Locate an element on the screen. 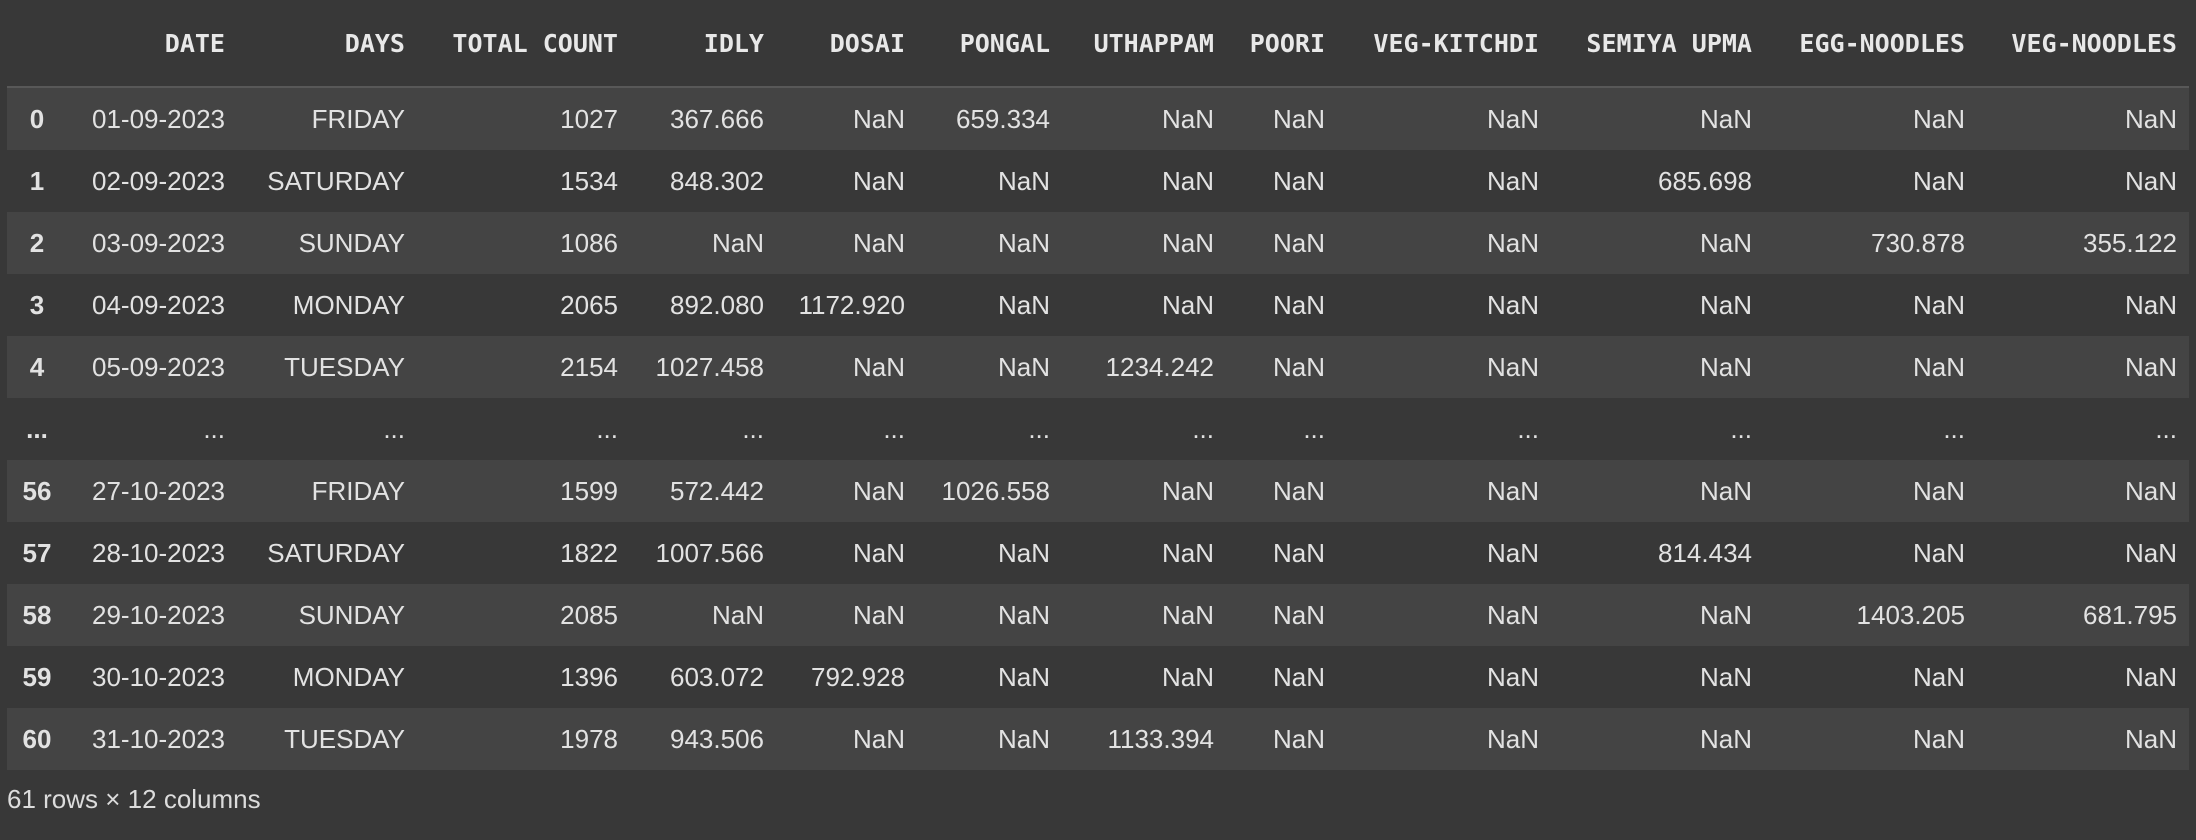  table-cell: TUESDAY is located at coordinates (344, 738).